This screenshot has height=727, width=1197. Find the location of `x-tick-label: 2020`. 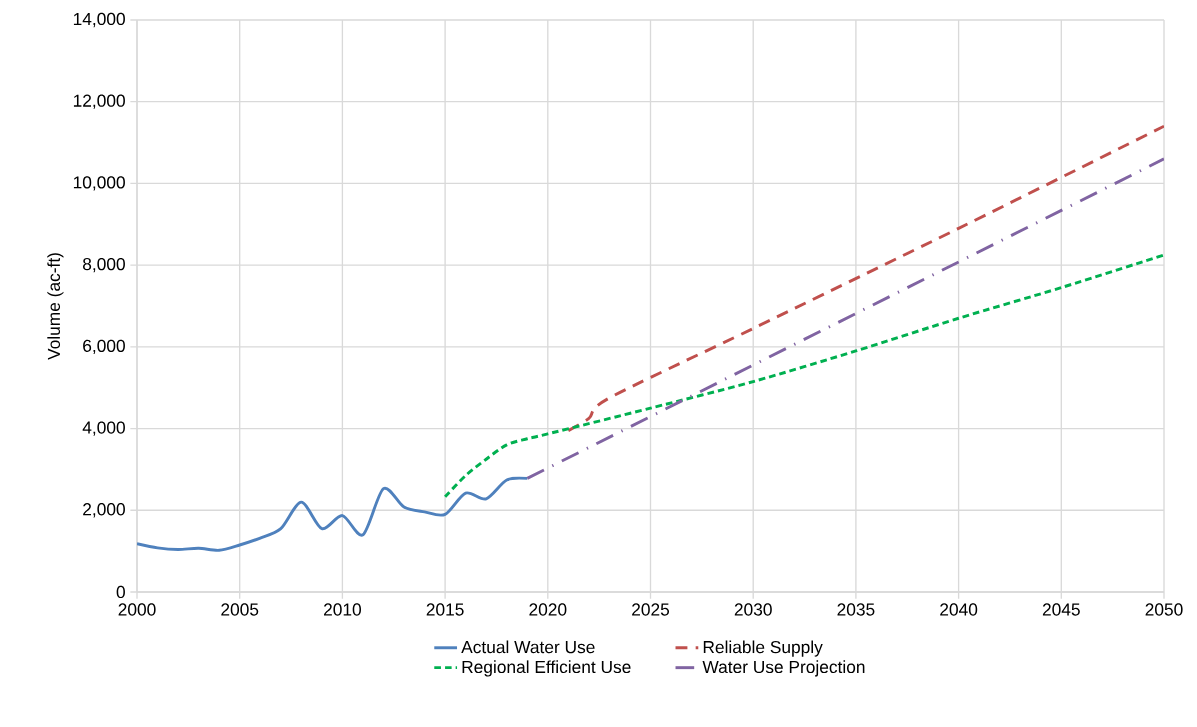

x-tick-label: 2020 is located at coordinates (548, 609).